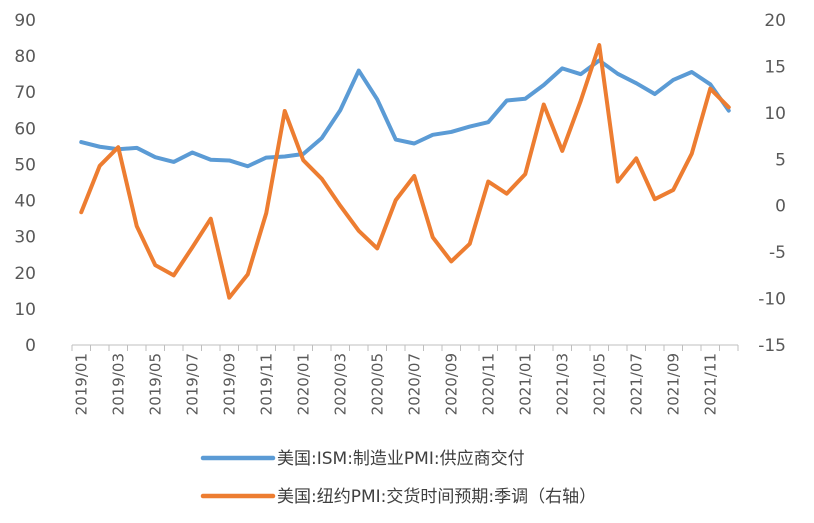  Describe the element at coordinates (780, 207) in the screenshot. I see `y-right-tick-label: 0` at that location.